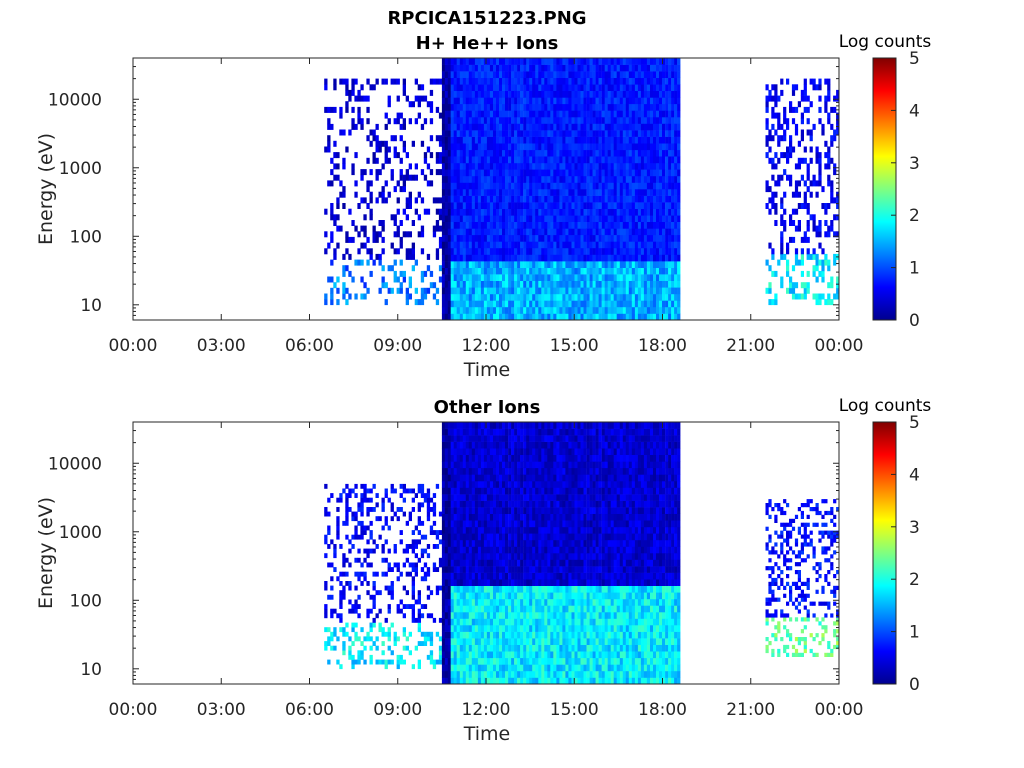 The height and width of the screenshot is (768, 1024). Describe the element at coordinates (486, 346) in the screenshot. I see `x-tick-label: 12:00` at that location.